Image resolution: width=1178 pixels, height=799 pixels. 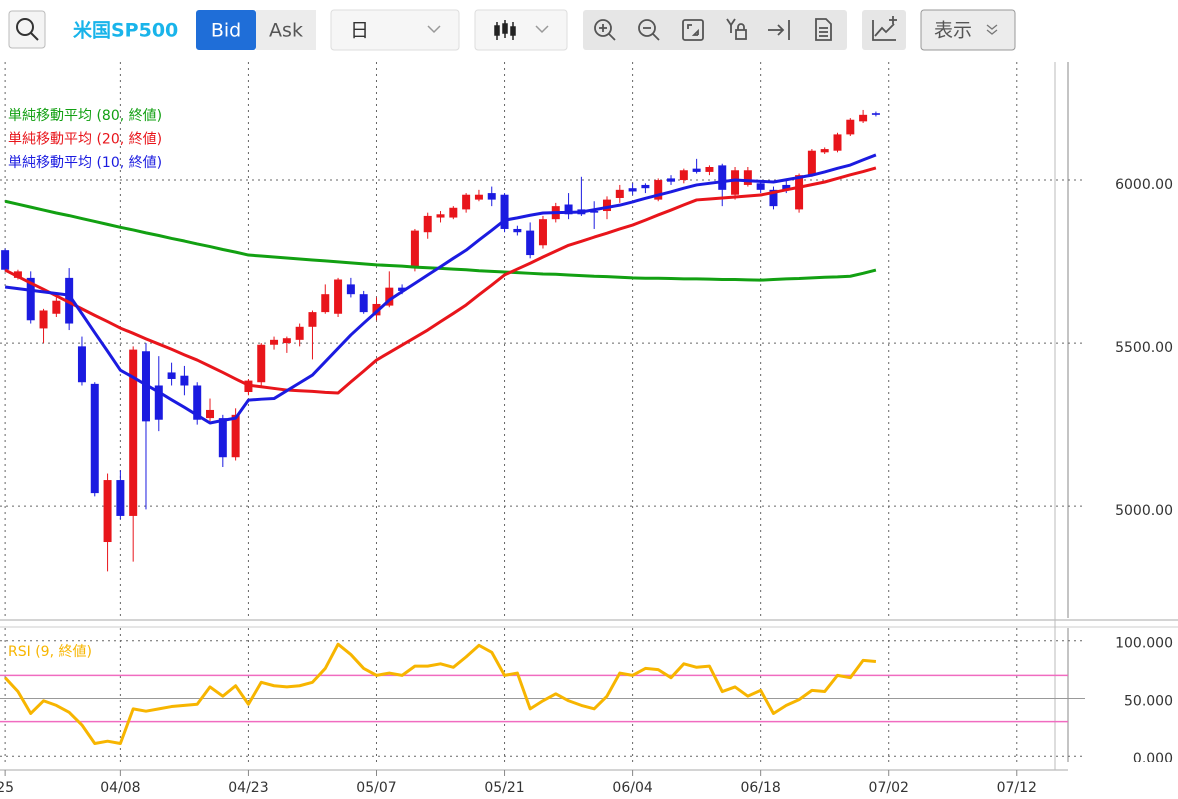 What do you see at coordinates (34, 36) in the screenshot?
I see `search-icon` at bounding box center [34, 36].